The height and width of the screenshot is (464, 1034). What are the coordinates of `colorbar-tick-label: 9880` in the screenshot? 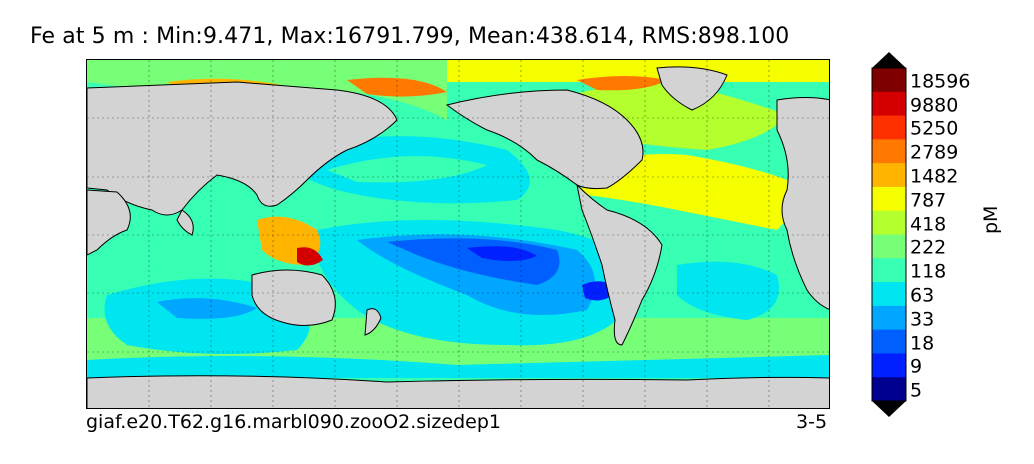 It's located at (934, 105).